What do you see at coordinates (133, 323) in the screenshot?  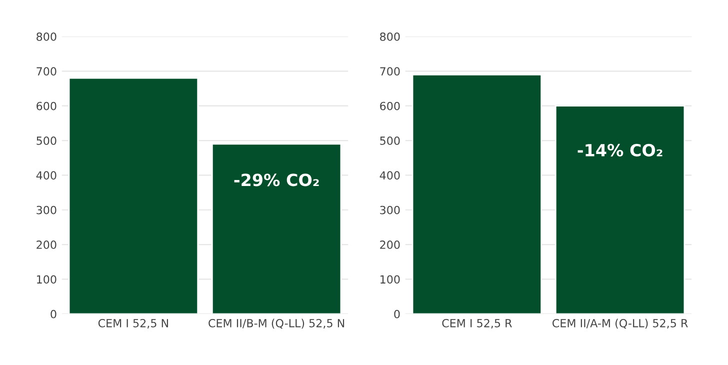 I see `x-tick-label: CEM I 52,5 N` at bounding box center [133, 323].